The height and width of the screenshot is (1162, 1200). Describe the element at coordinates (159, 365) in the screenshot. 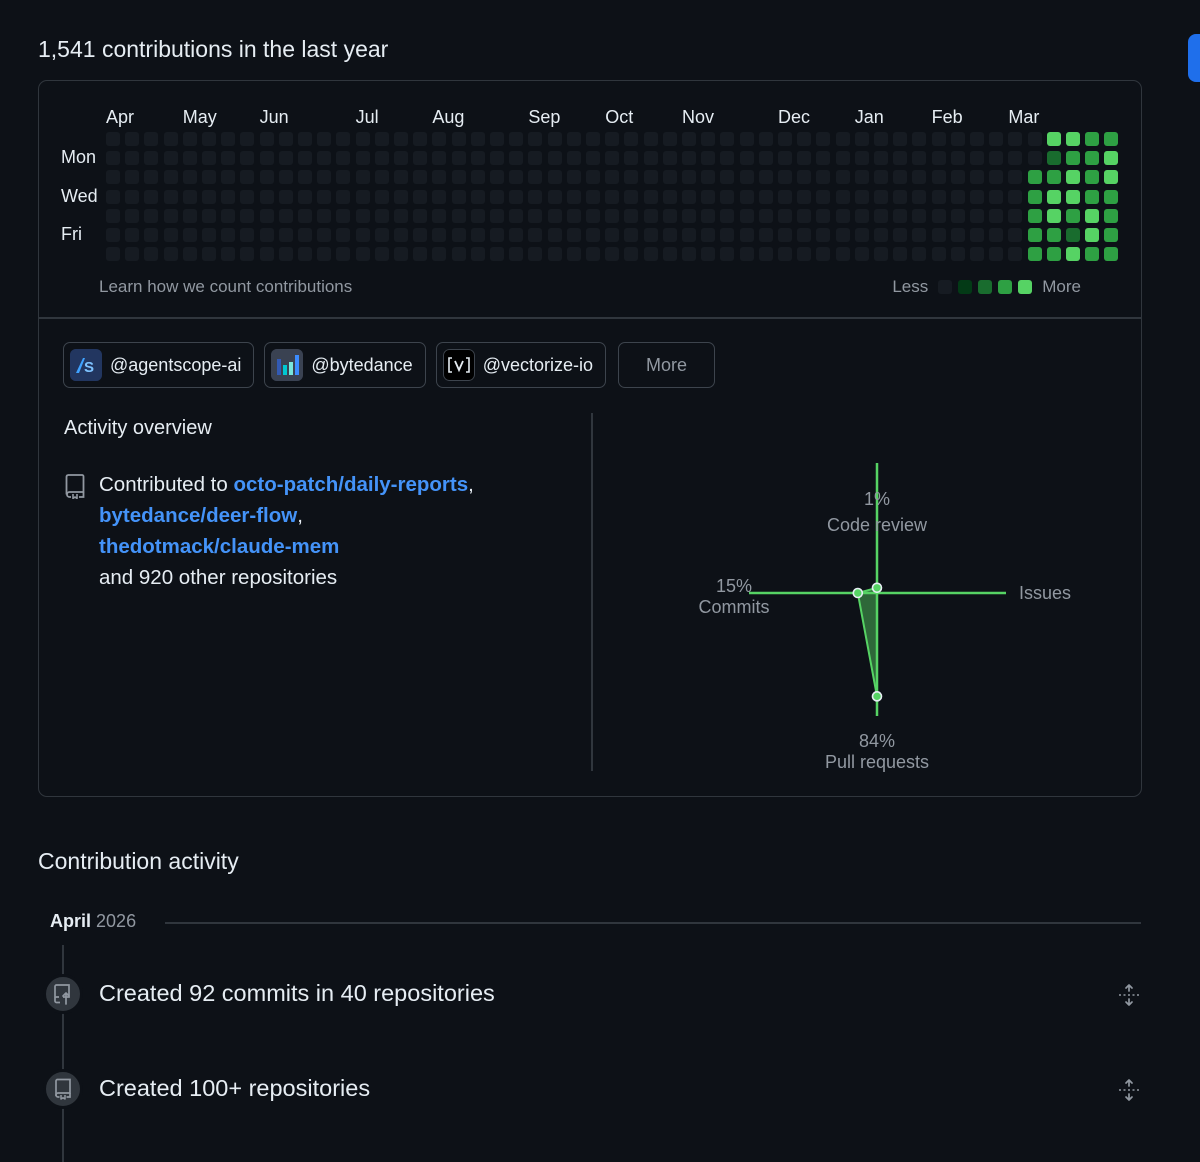

I see `org-button-agentscope: S @agentscope-ai` at that location.